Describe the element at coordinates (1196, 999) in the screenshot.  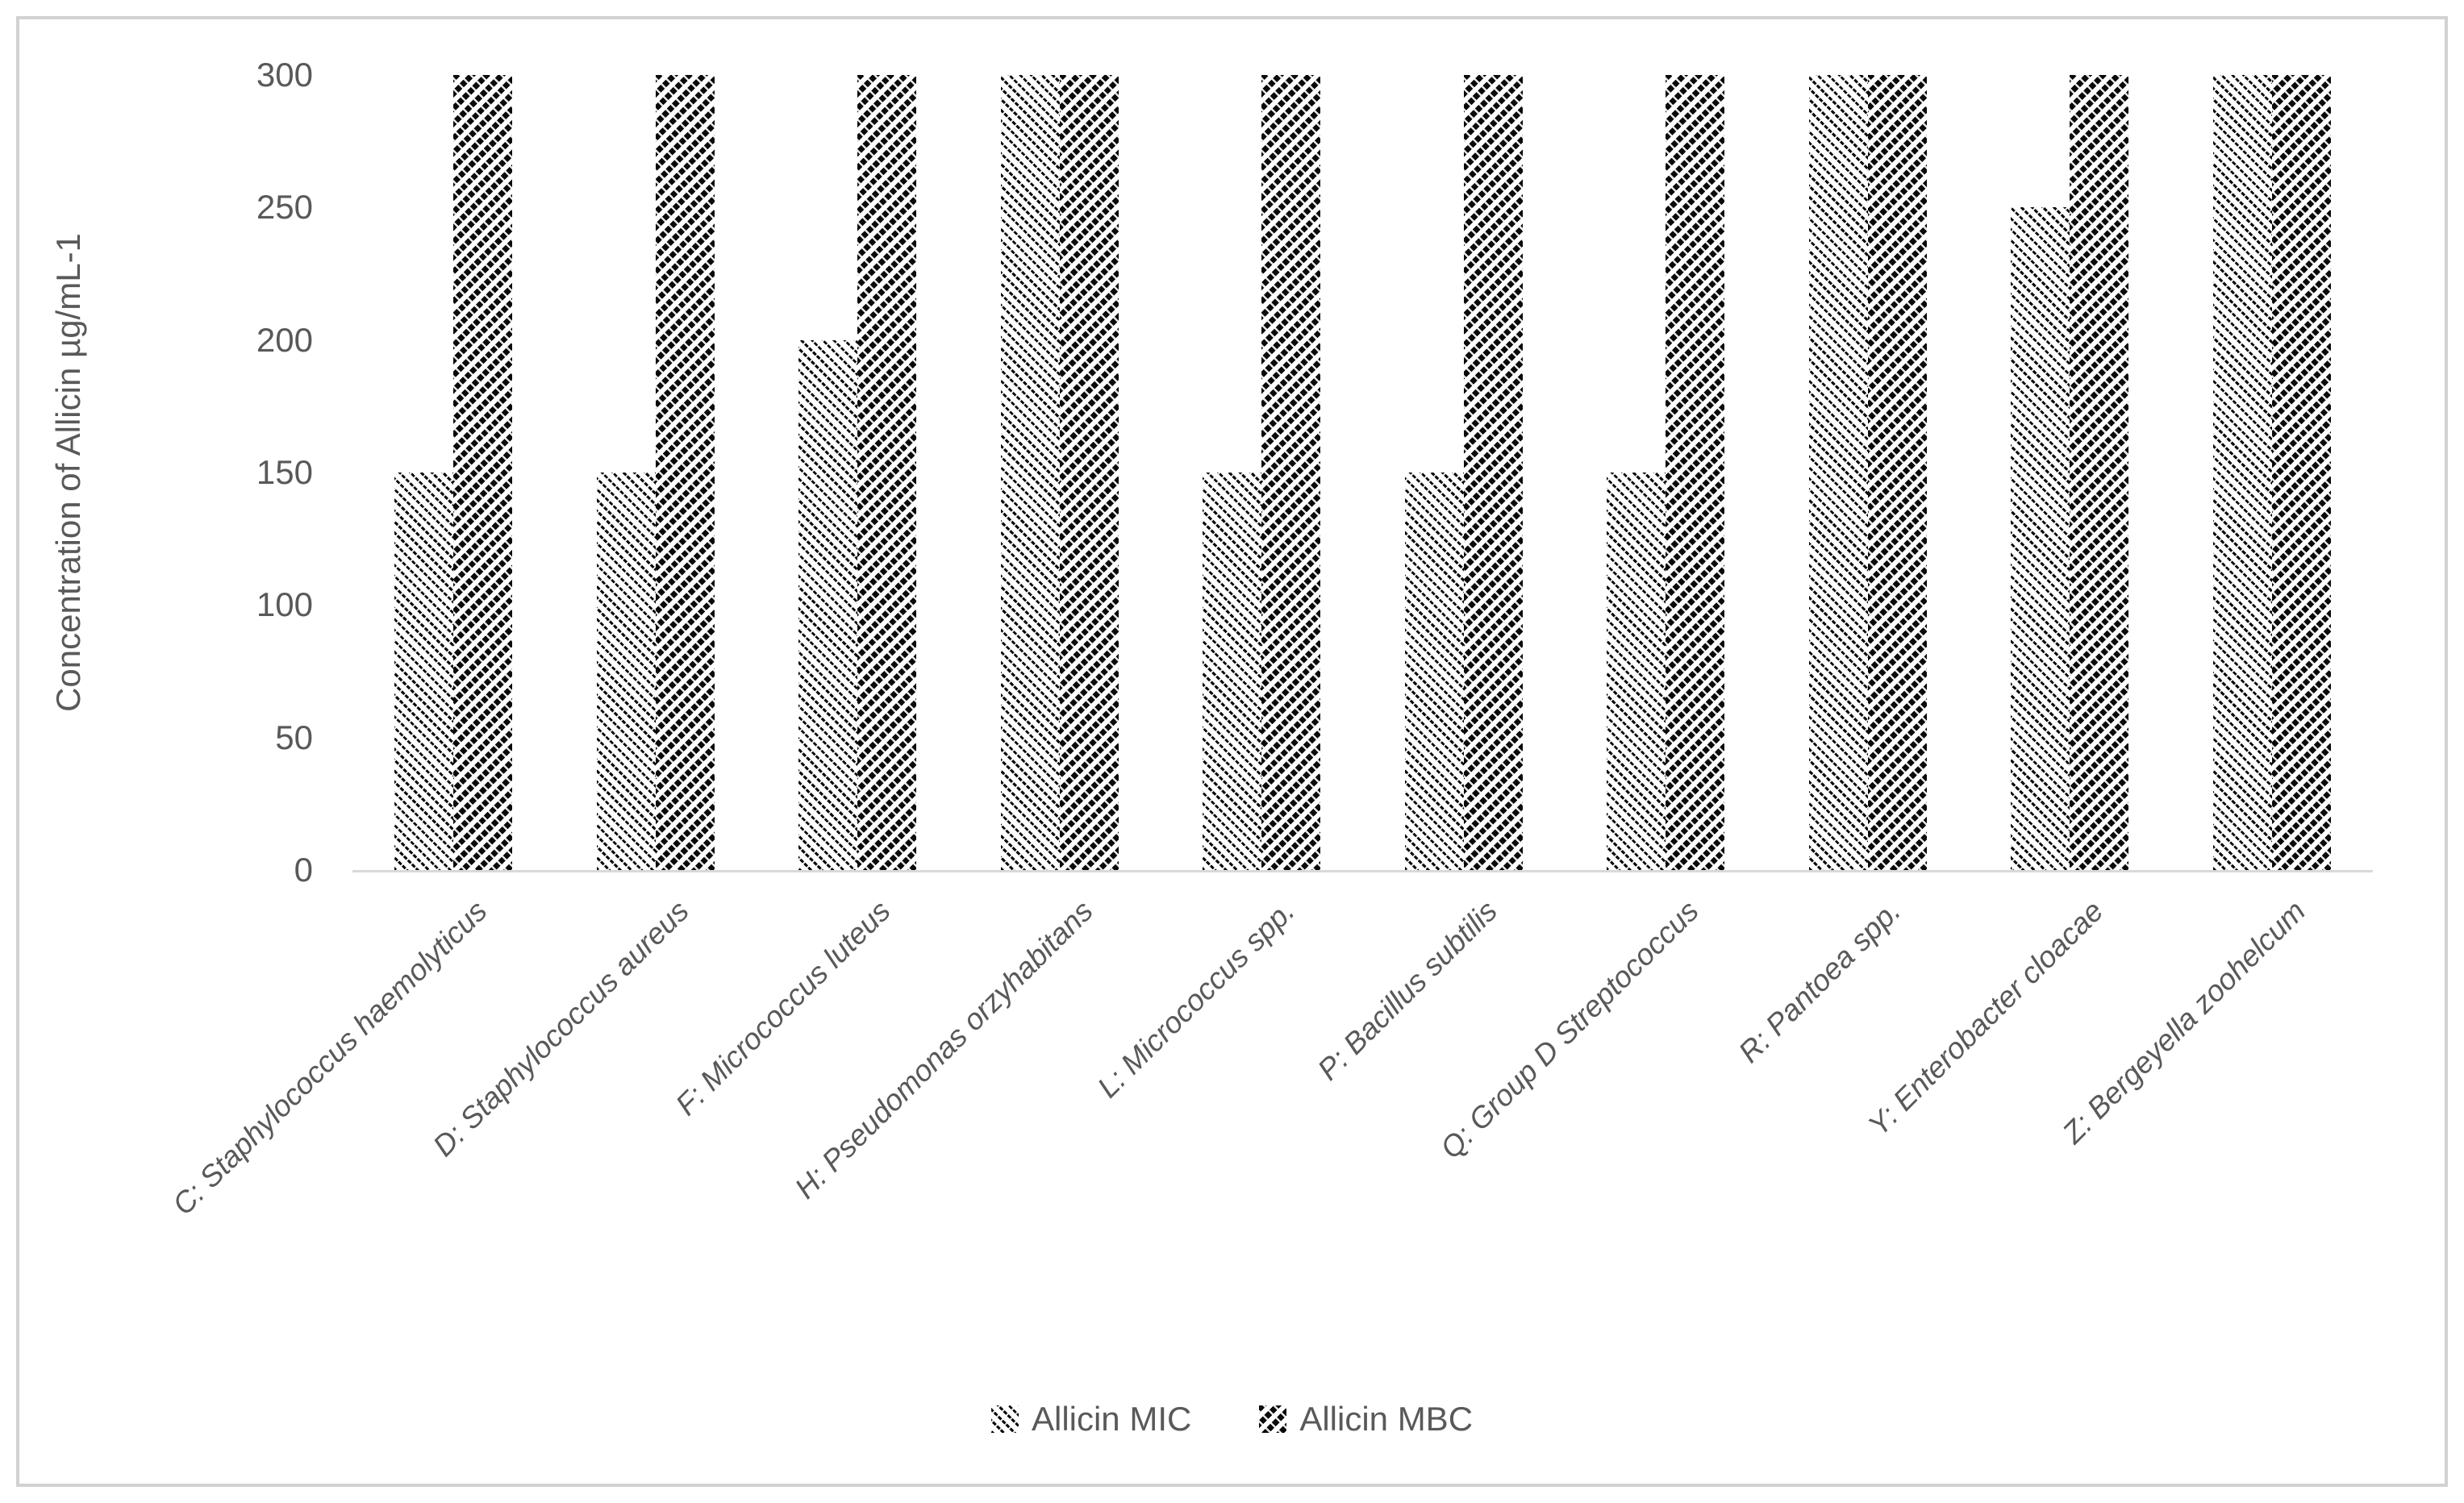
I see `category-label: L: Micrococcus spp.` at that location.